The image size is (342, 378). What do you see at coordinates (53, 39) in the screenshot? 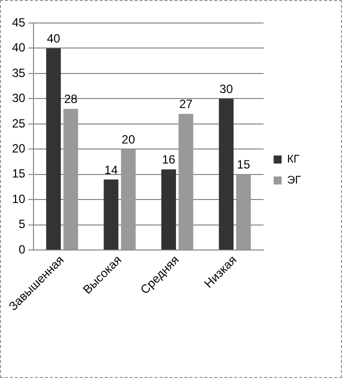
I see `data-label: 40` at bounding box center [53, 39].